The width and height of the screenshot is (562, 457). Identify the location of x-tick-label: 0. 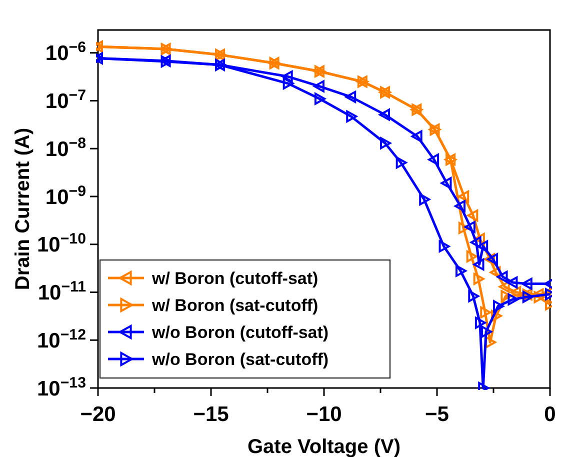
(550, 414).